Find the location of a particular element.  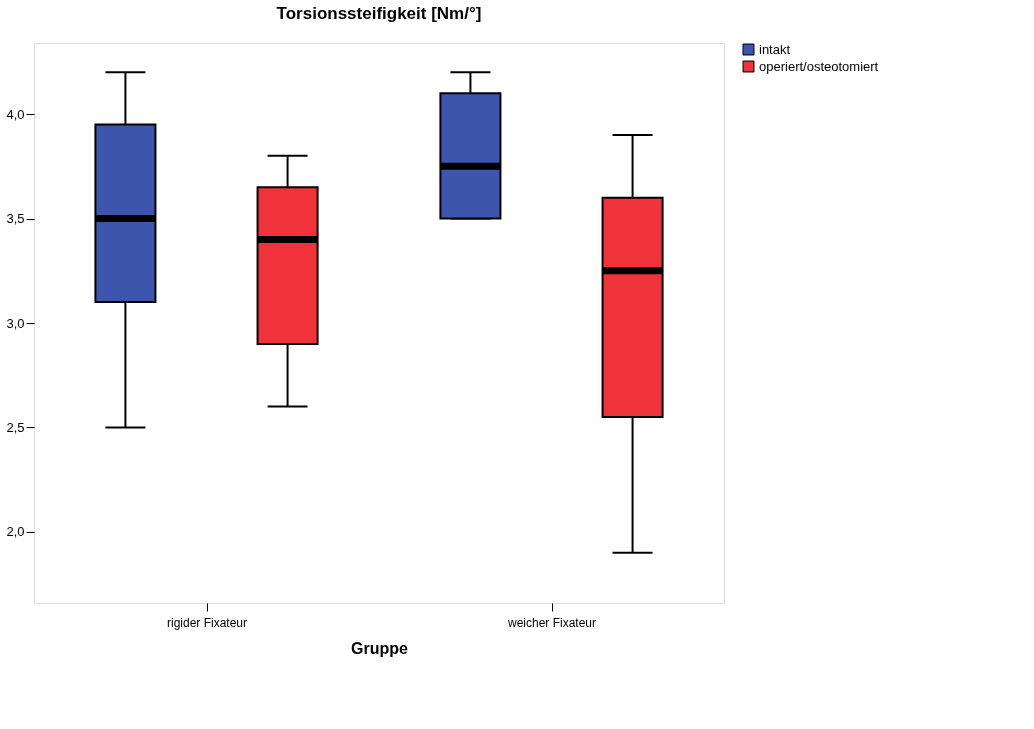

x-axis-title: Gruppe is located at coordinates (380, 648).